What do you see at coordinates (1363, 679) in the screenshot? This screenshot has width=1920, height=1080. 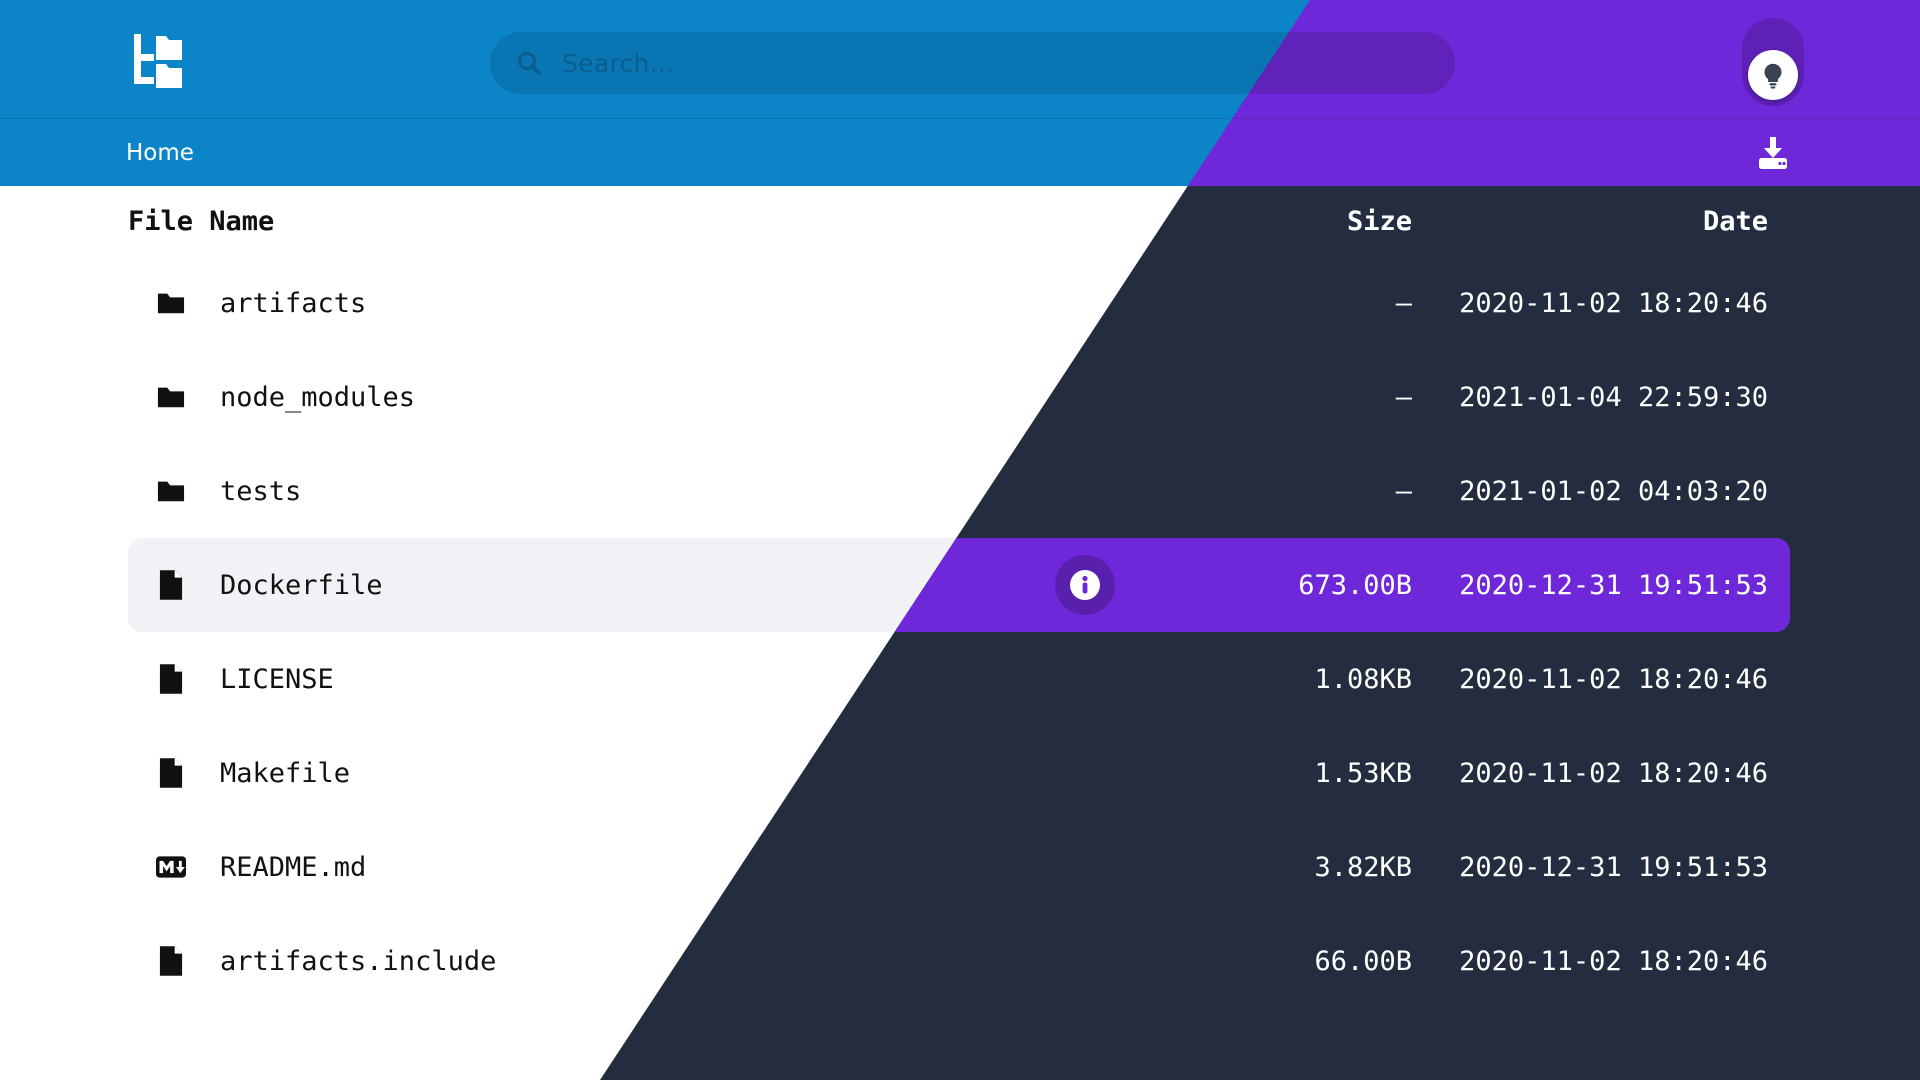 I see `file-size-cell: 1.08KB` at bounding box center [1363, 679].